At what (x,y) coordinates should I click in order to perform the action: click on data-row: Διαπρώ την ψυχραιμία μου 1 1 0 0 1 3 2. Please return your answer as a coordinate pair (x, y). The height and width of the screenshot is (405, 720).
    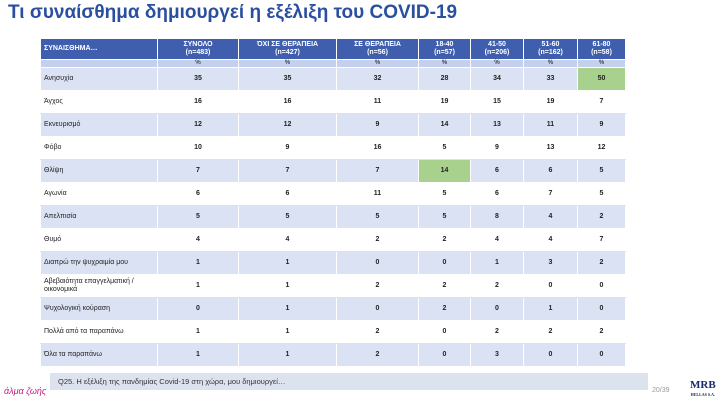
    Looking at the image, I should click on (333, 263).